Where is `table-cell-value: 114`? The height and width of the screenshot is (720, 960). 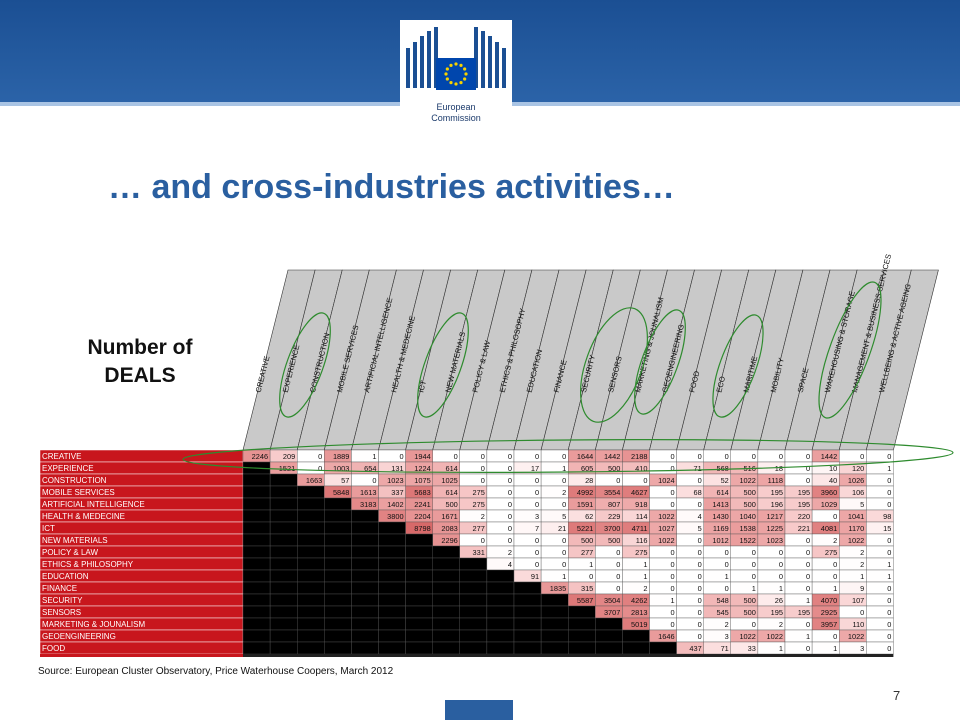 table-cell-value: 114 is located at coordinates (642, 516).